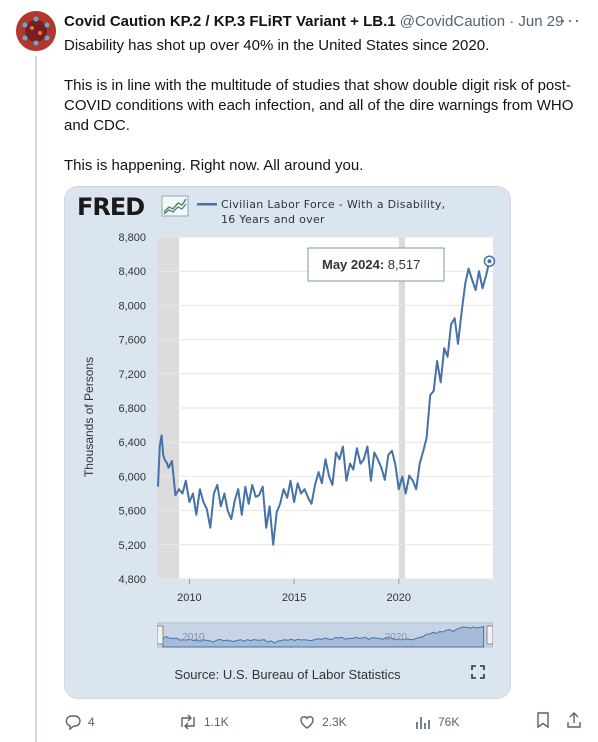 Image resolution: width=598 pixels, height=742 pixels. What do you see at coordinates (175, 206) in the screenshot?
I see `fred-logo-icon` at bounding box center [175, 206].